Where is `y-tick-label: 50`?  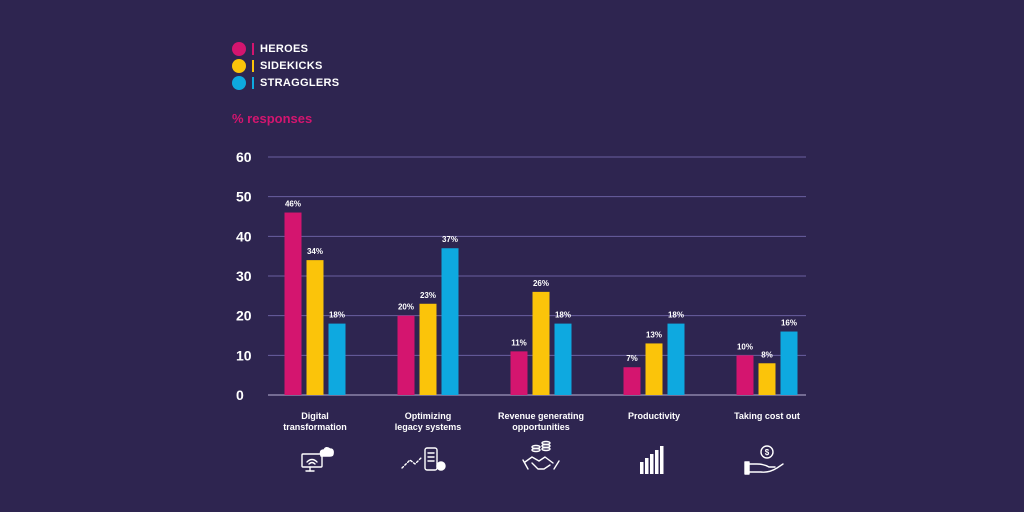 y-tick-label: 50 is located at coordinates (244, 197).